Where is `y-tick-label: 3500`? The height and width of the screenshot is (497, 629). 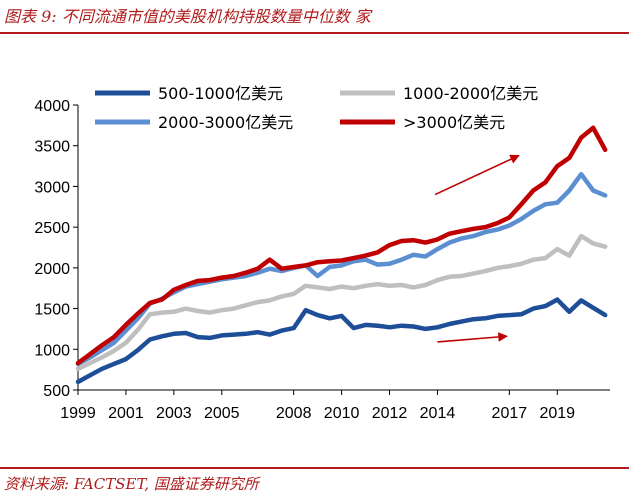
y-tick-label: 3500 is located at coordinates (52, 147).